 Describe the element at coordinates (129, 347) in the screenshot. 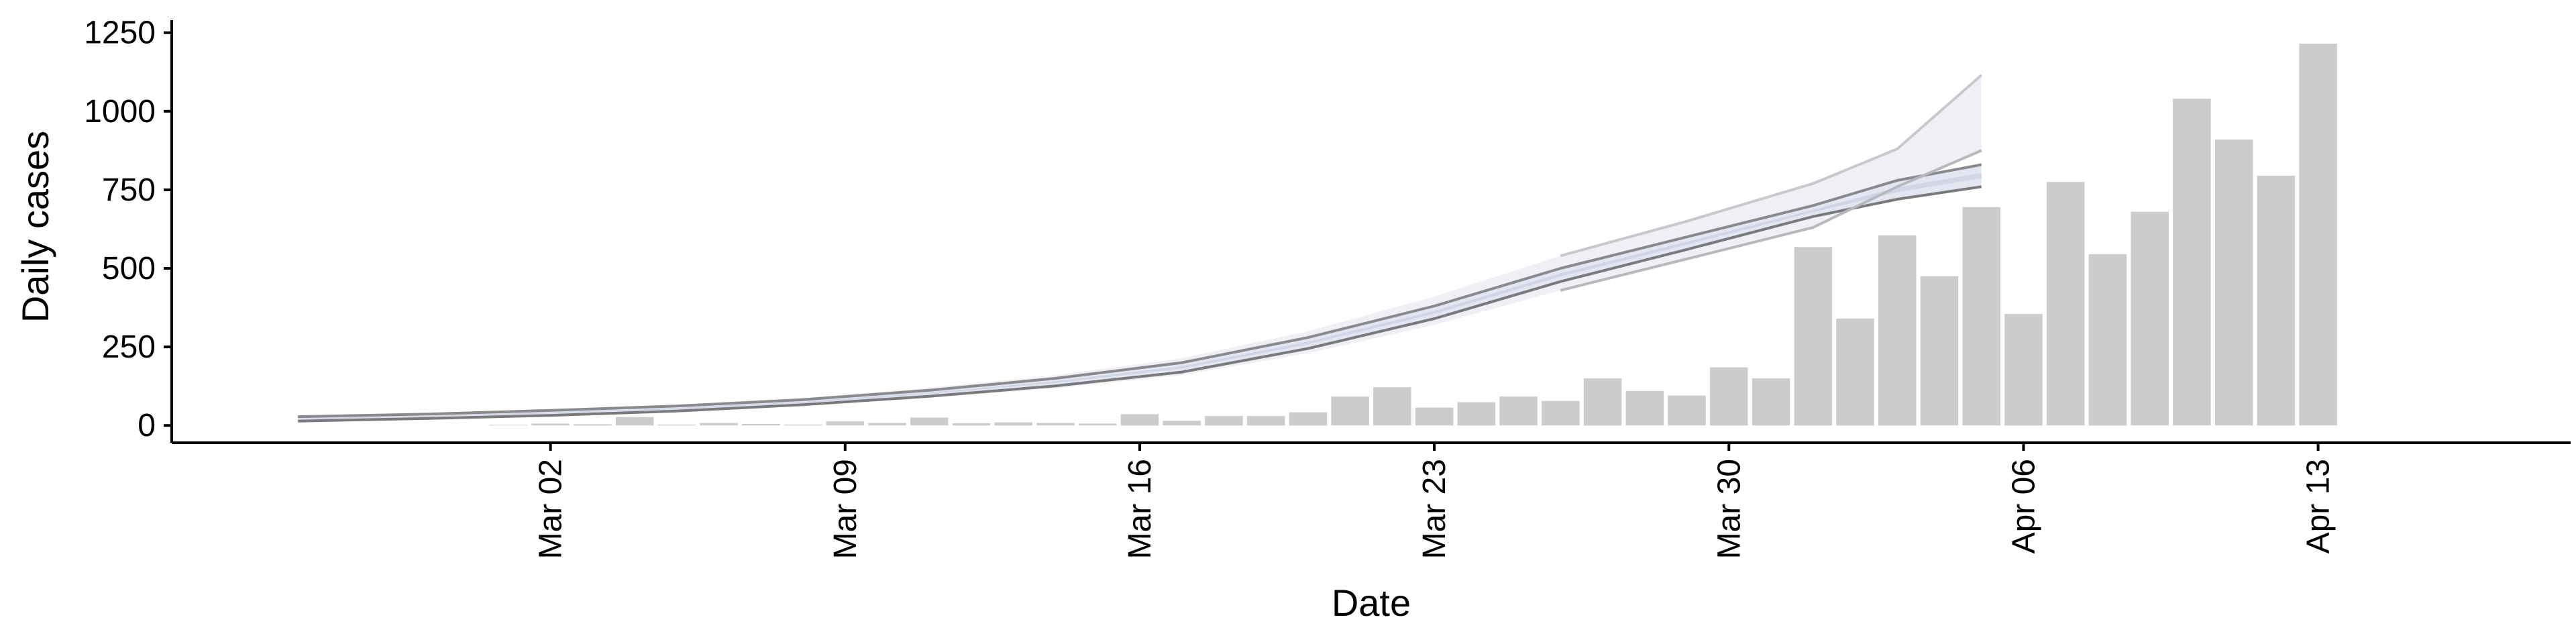

I see `y-tick-label: 250` at that location.